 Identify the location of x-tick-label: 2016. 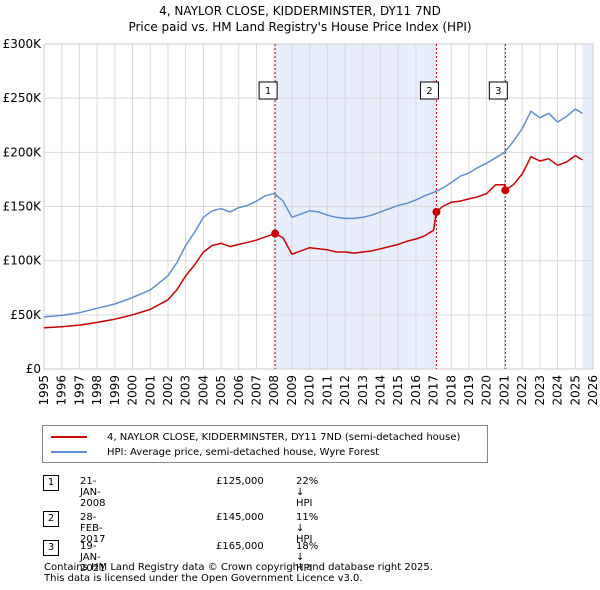
(416, 390).